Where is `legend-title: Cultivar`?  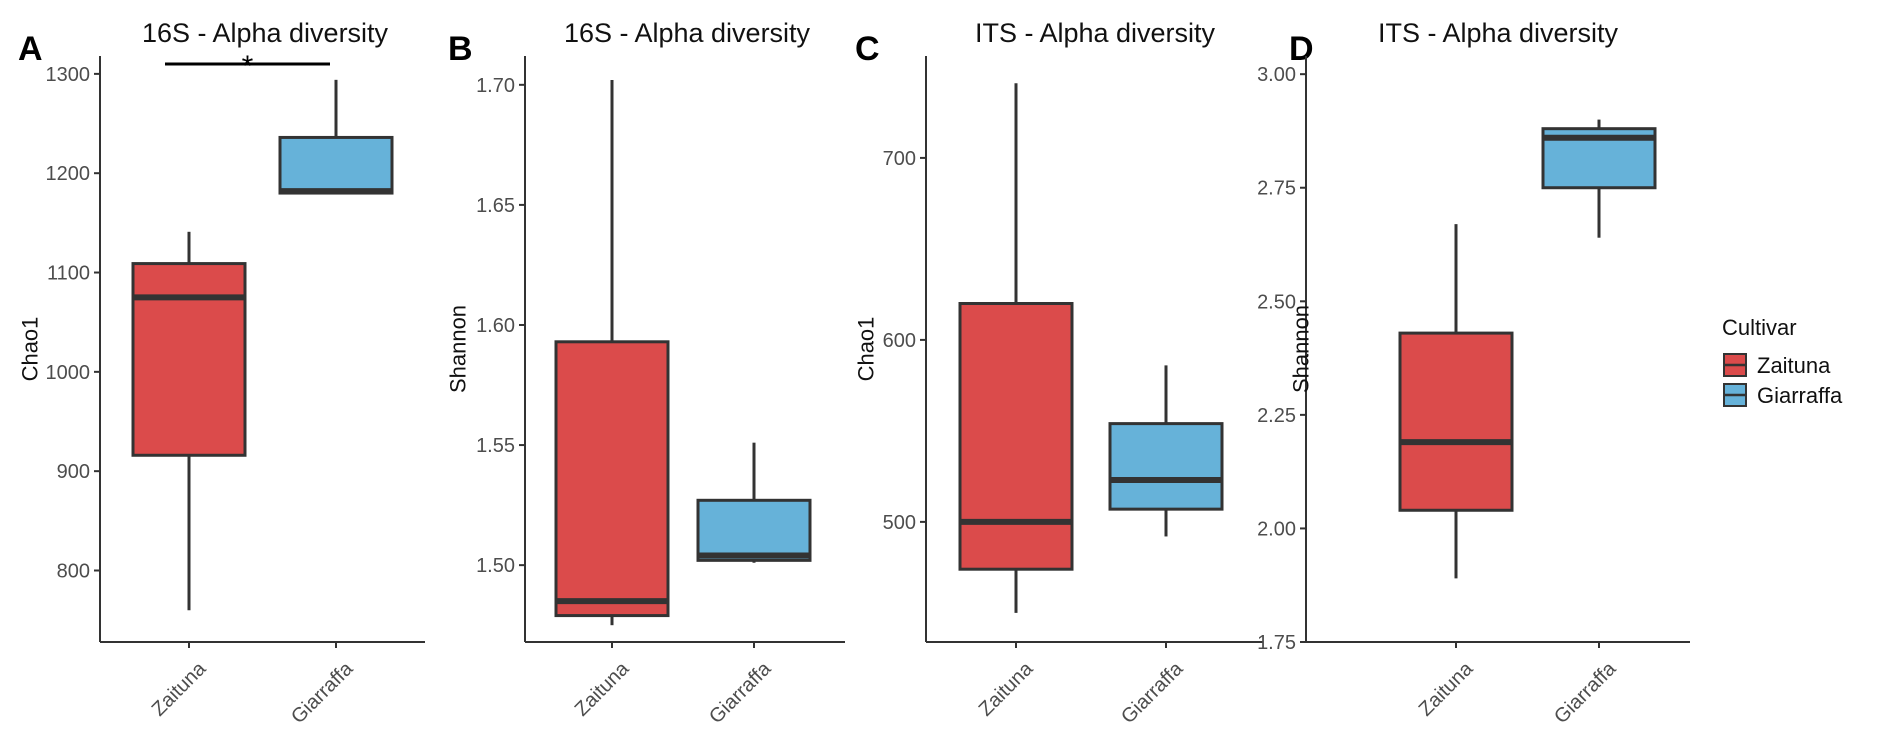 legend-title: Cultivar is located at coordinates (1759, 327).